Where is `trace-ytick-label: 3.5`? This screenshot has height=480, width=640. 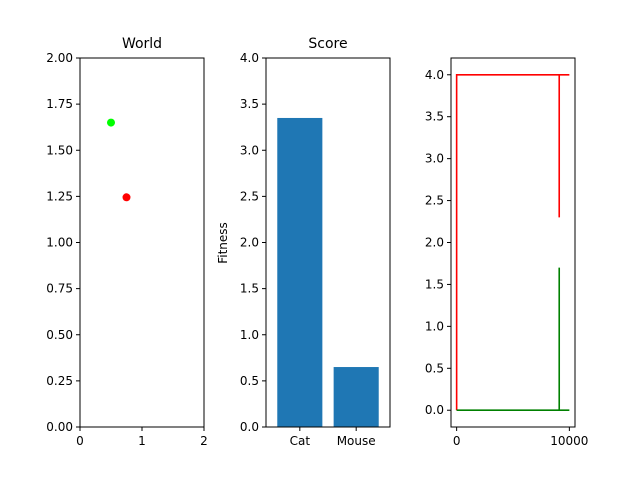 trace-ytick-label: 3.5 is located at coordinates (434, 117).